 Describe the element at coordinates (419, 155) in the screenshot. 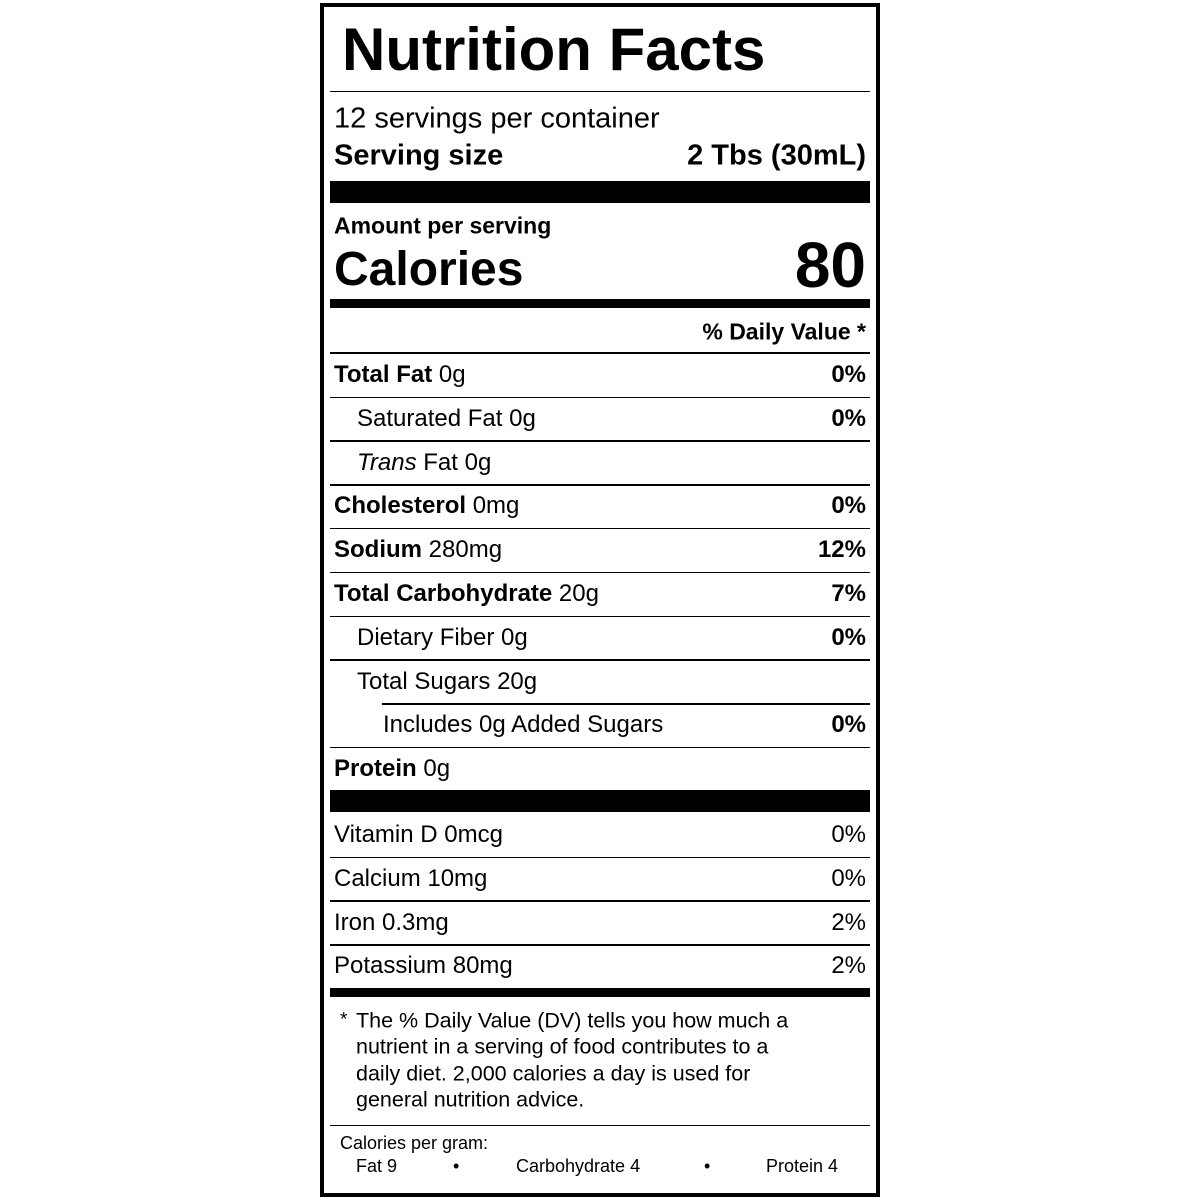

I see `serving-size-label: Serving size` at that location.